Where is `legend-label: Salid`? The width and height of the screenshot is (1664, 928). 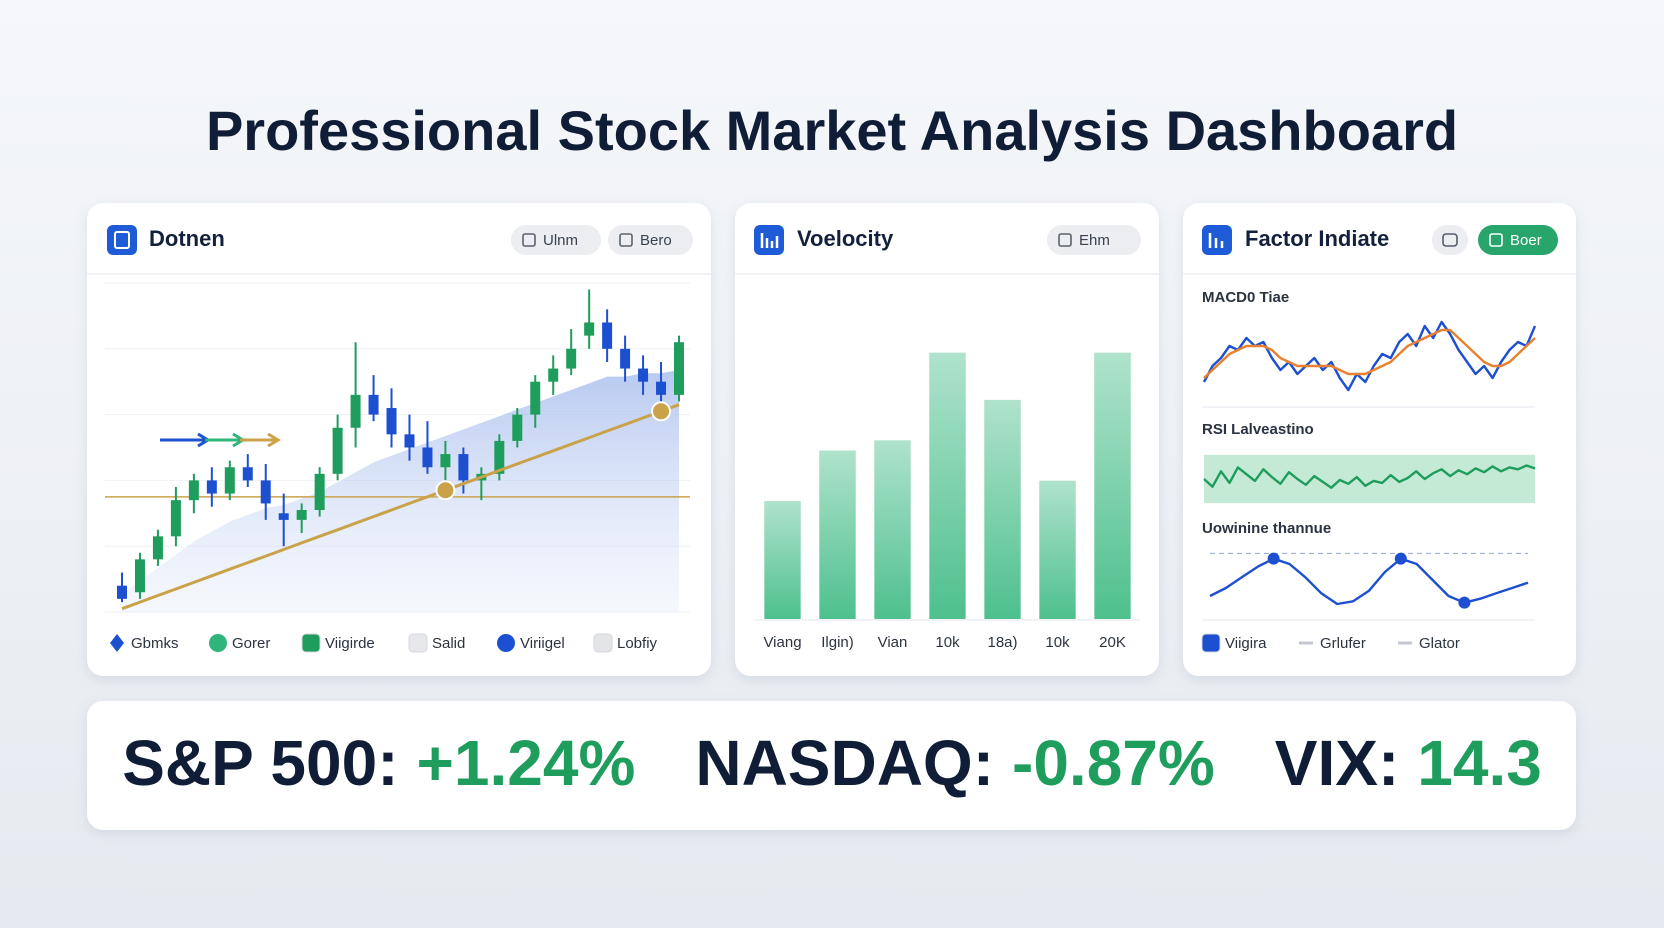
legend-label: Salid is located at coordinates (448, 643).